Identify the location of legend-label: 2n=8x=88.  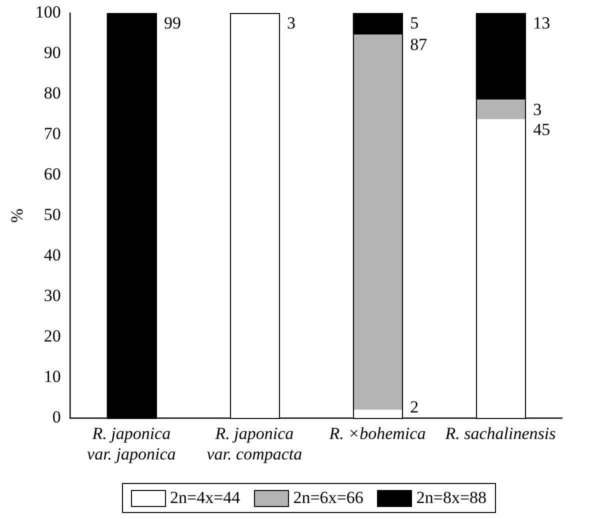
(451, 498).